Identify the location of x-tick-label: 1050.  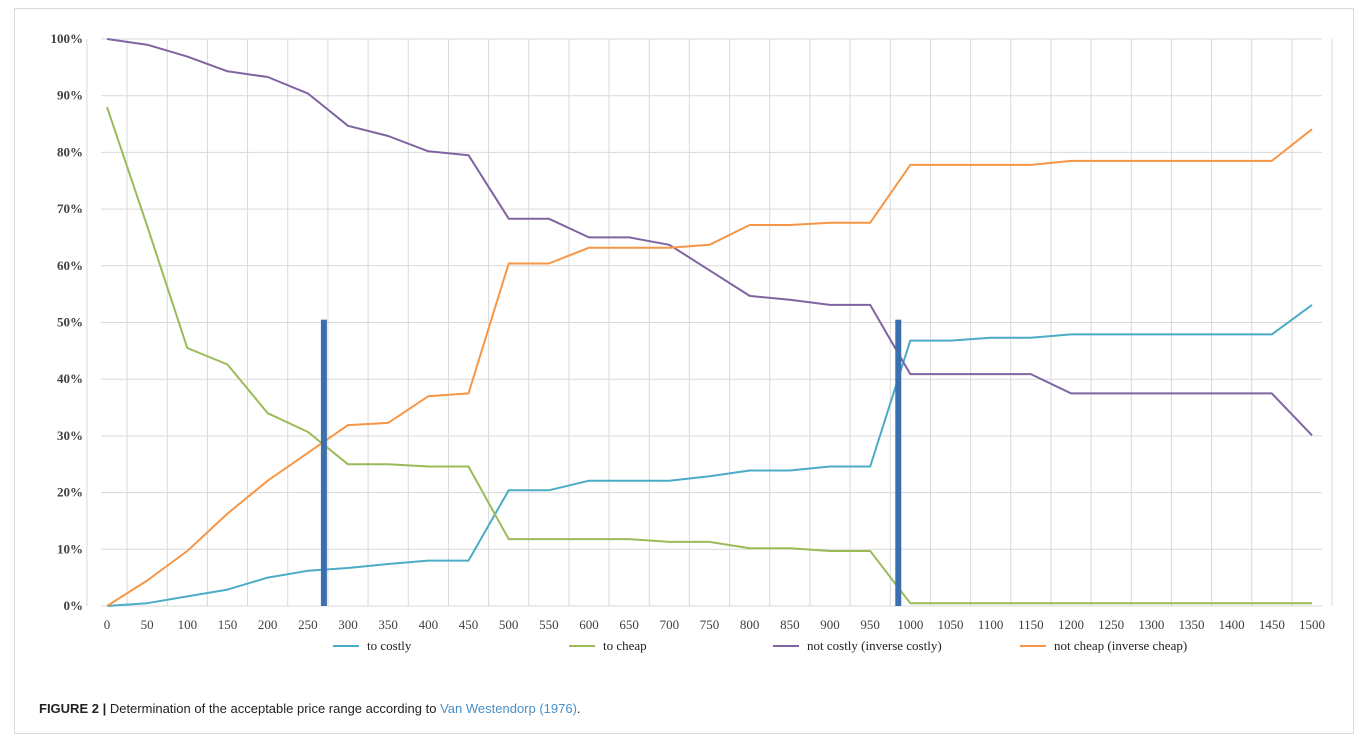
(951, 624).